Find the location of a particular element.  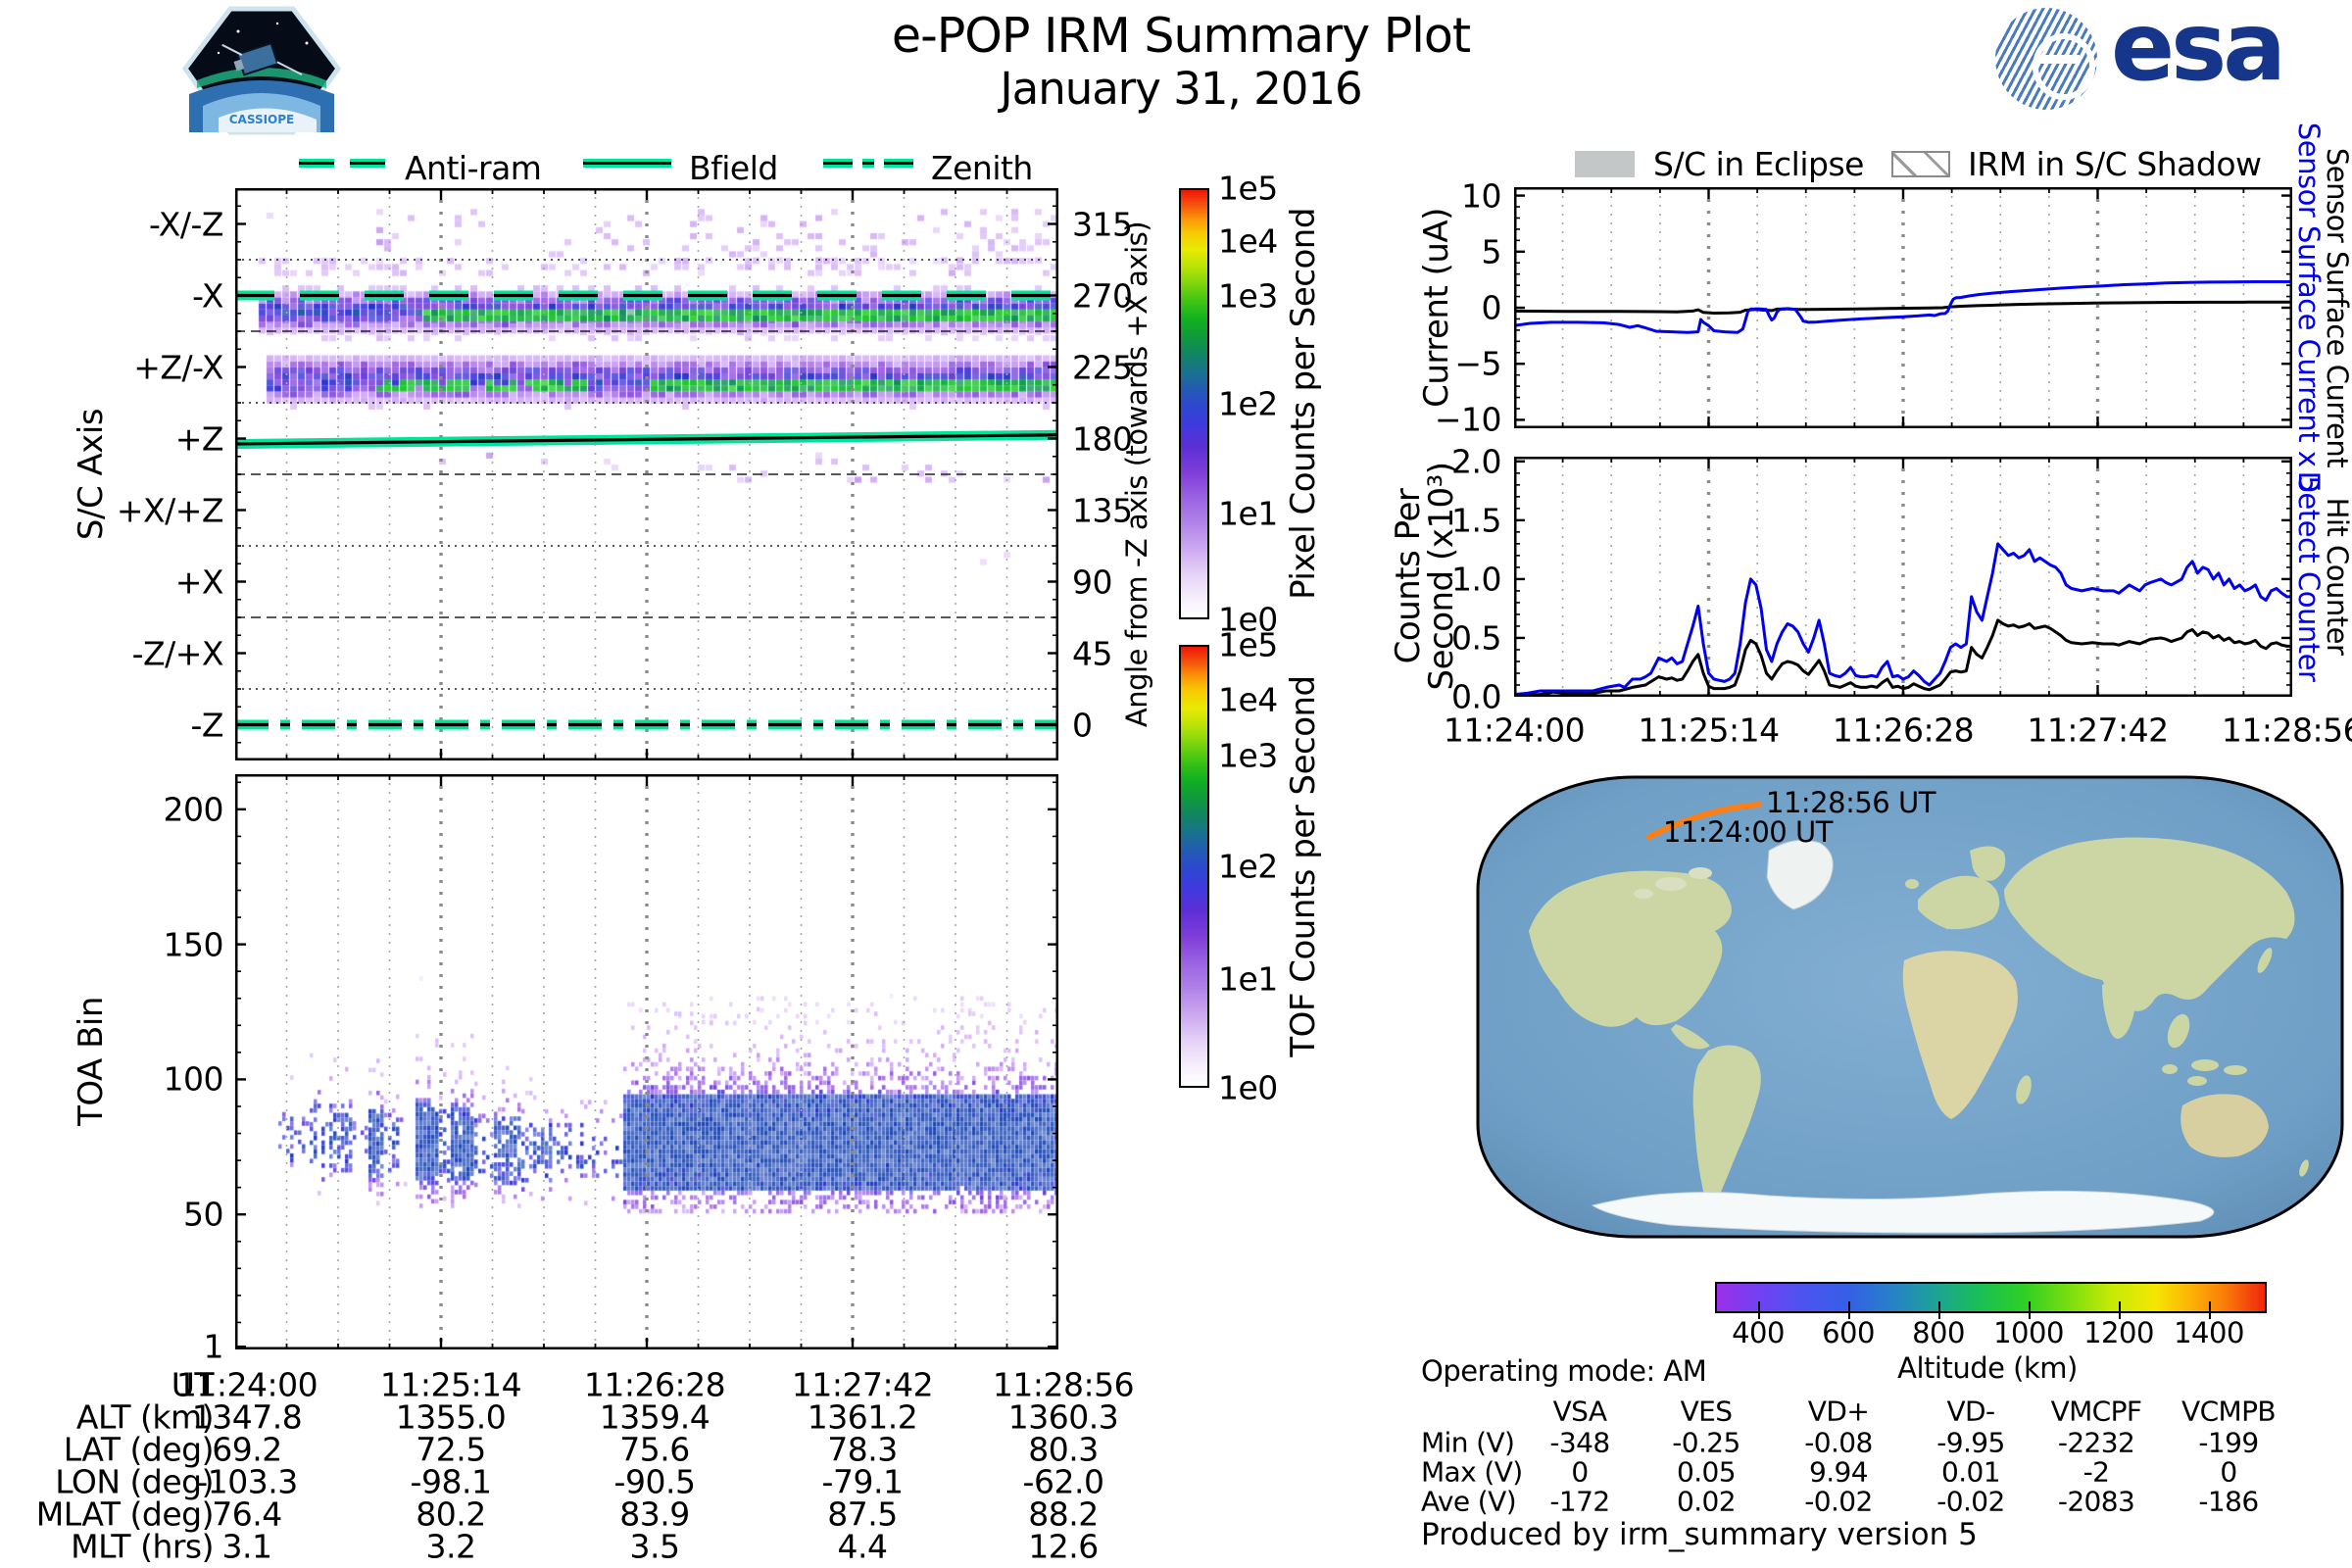

map-scandinavia is located at coordinates (1988, 863).